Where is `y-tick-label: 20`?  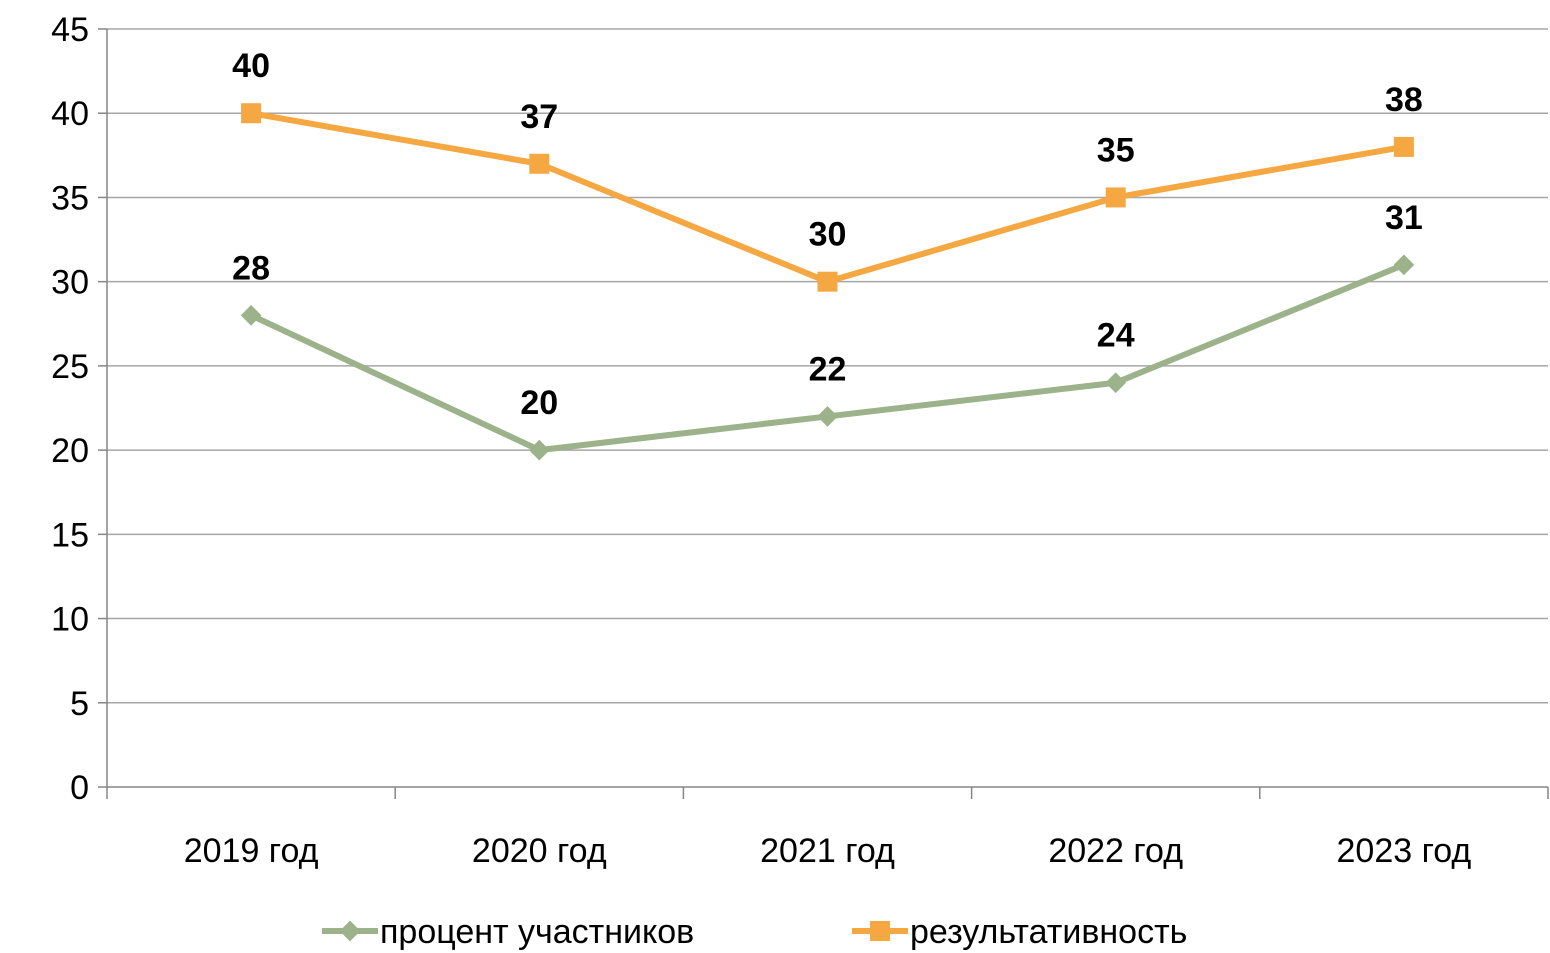
y-tick-label: 20 is located at coordinates (70, 451).